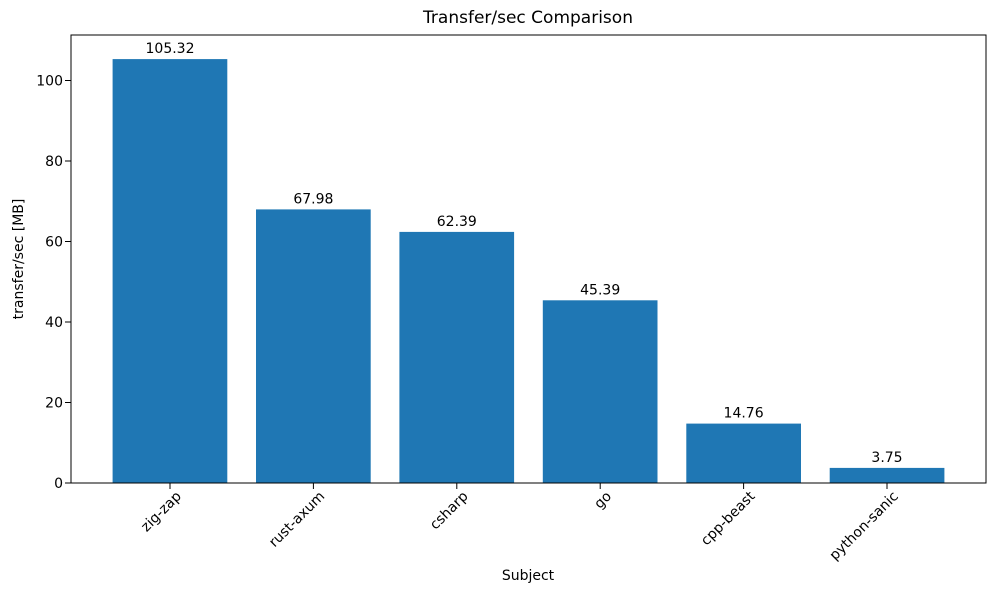 The width and height of the screenshot is (1000, 600). What do you see at coordinates (54, 323) in the screenshot?
I see `y-tick-label: 40` at bounding box center [54, 323].